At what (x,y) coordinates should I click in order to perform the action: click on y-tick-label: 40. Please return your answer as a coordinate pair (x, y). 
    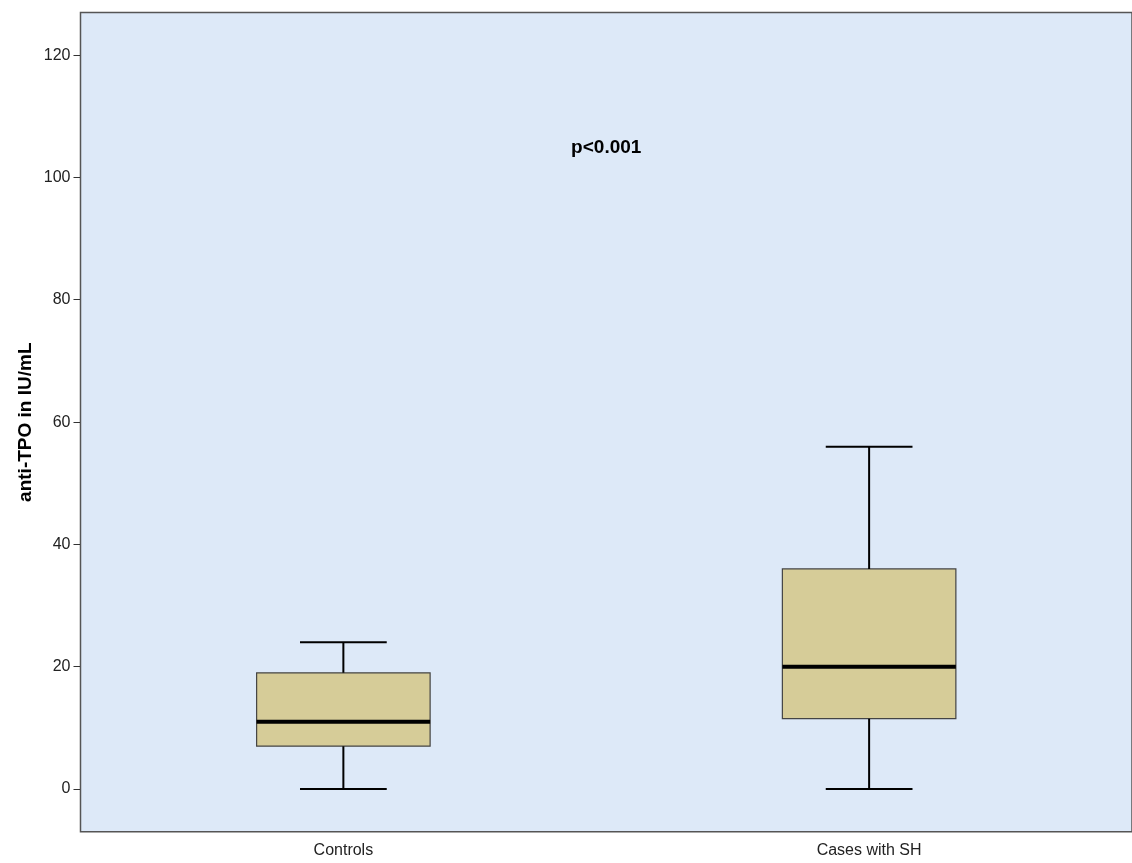
    Looking at the image, I should click on (61, 543).